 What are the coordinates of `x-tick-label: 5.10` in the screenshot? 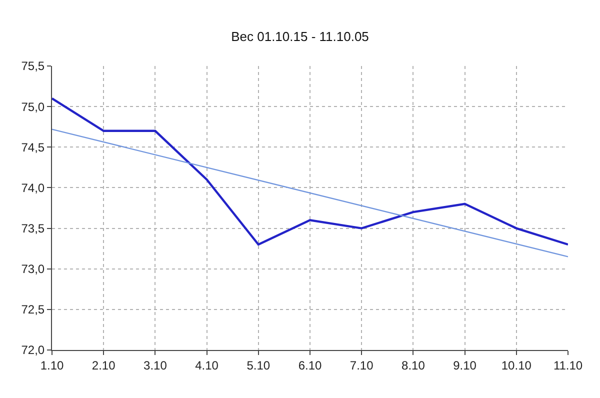 It's located at (258, 365).